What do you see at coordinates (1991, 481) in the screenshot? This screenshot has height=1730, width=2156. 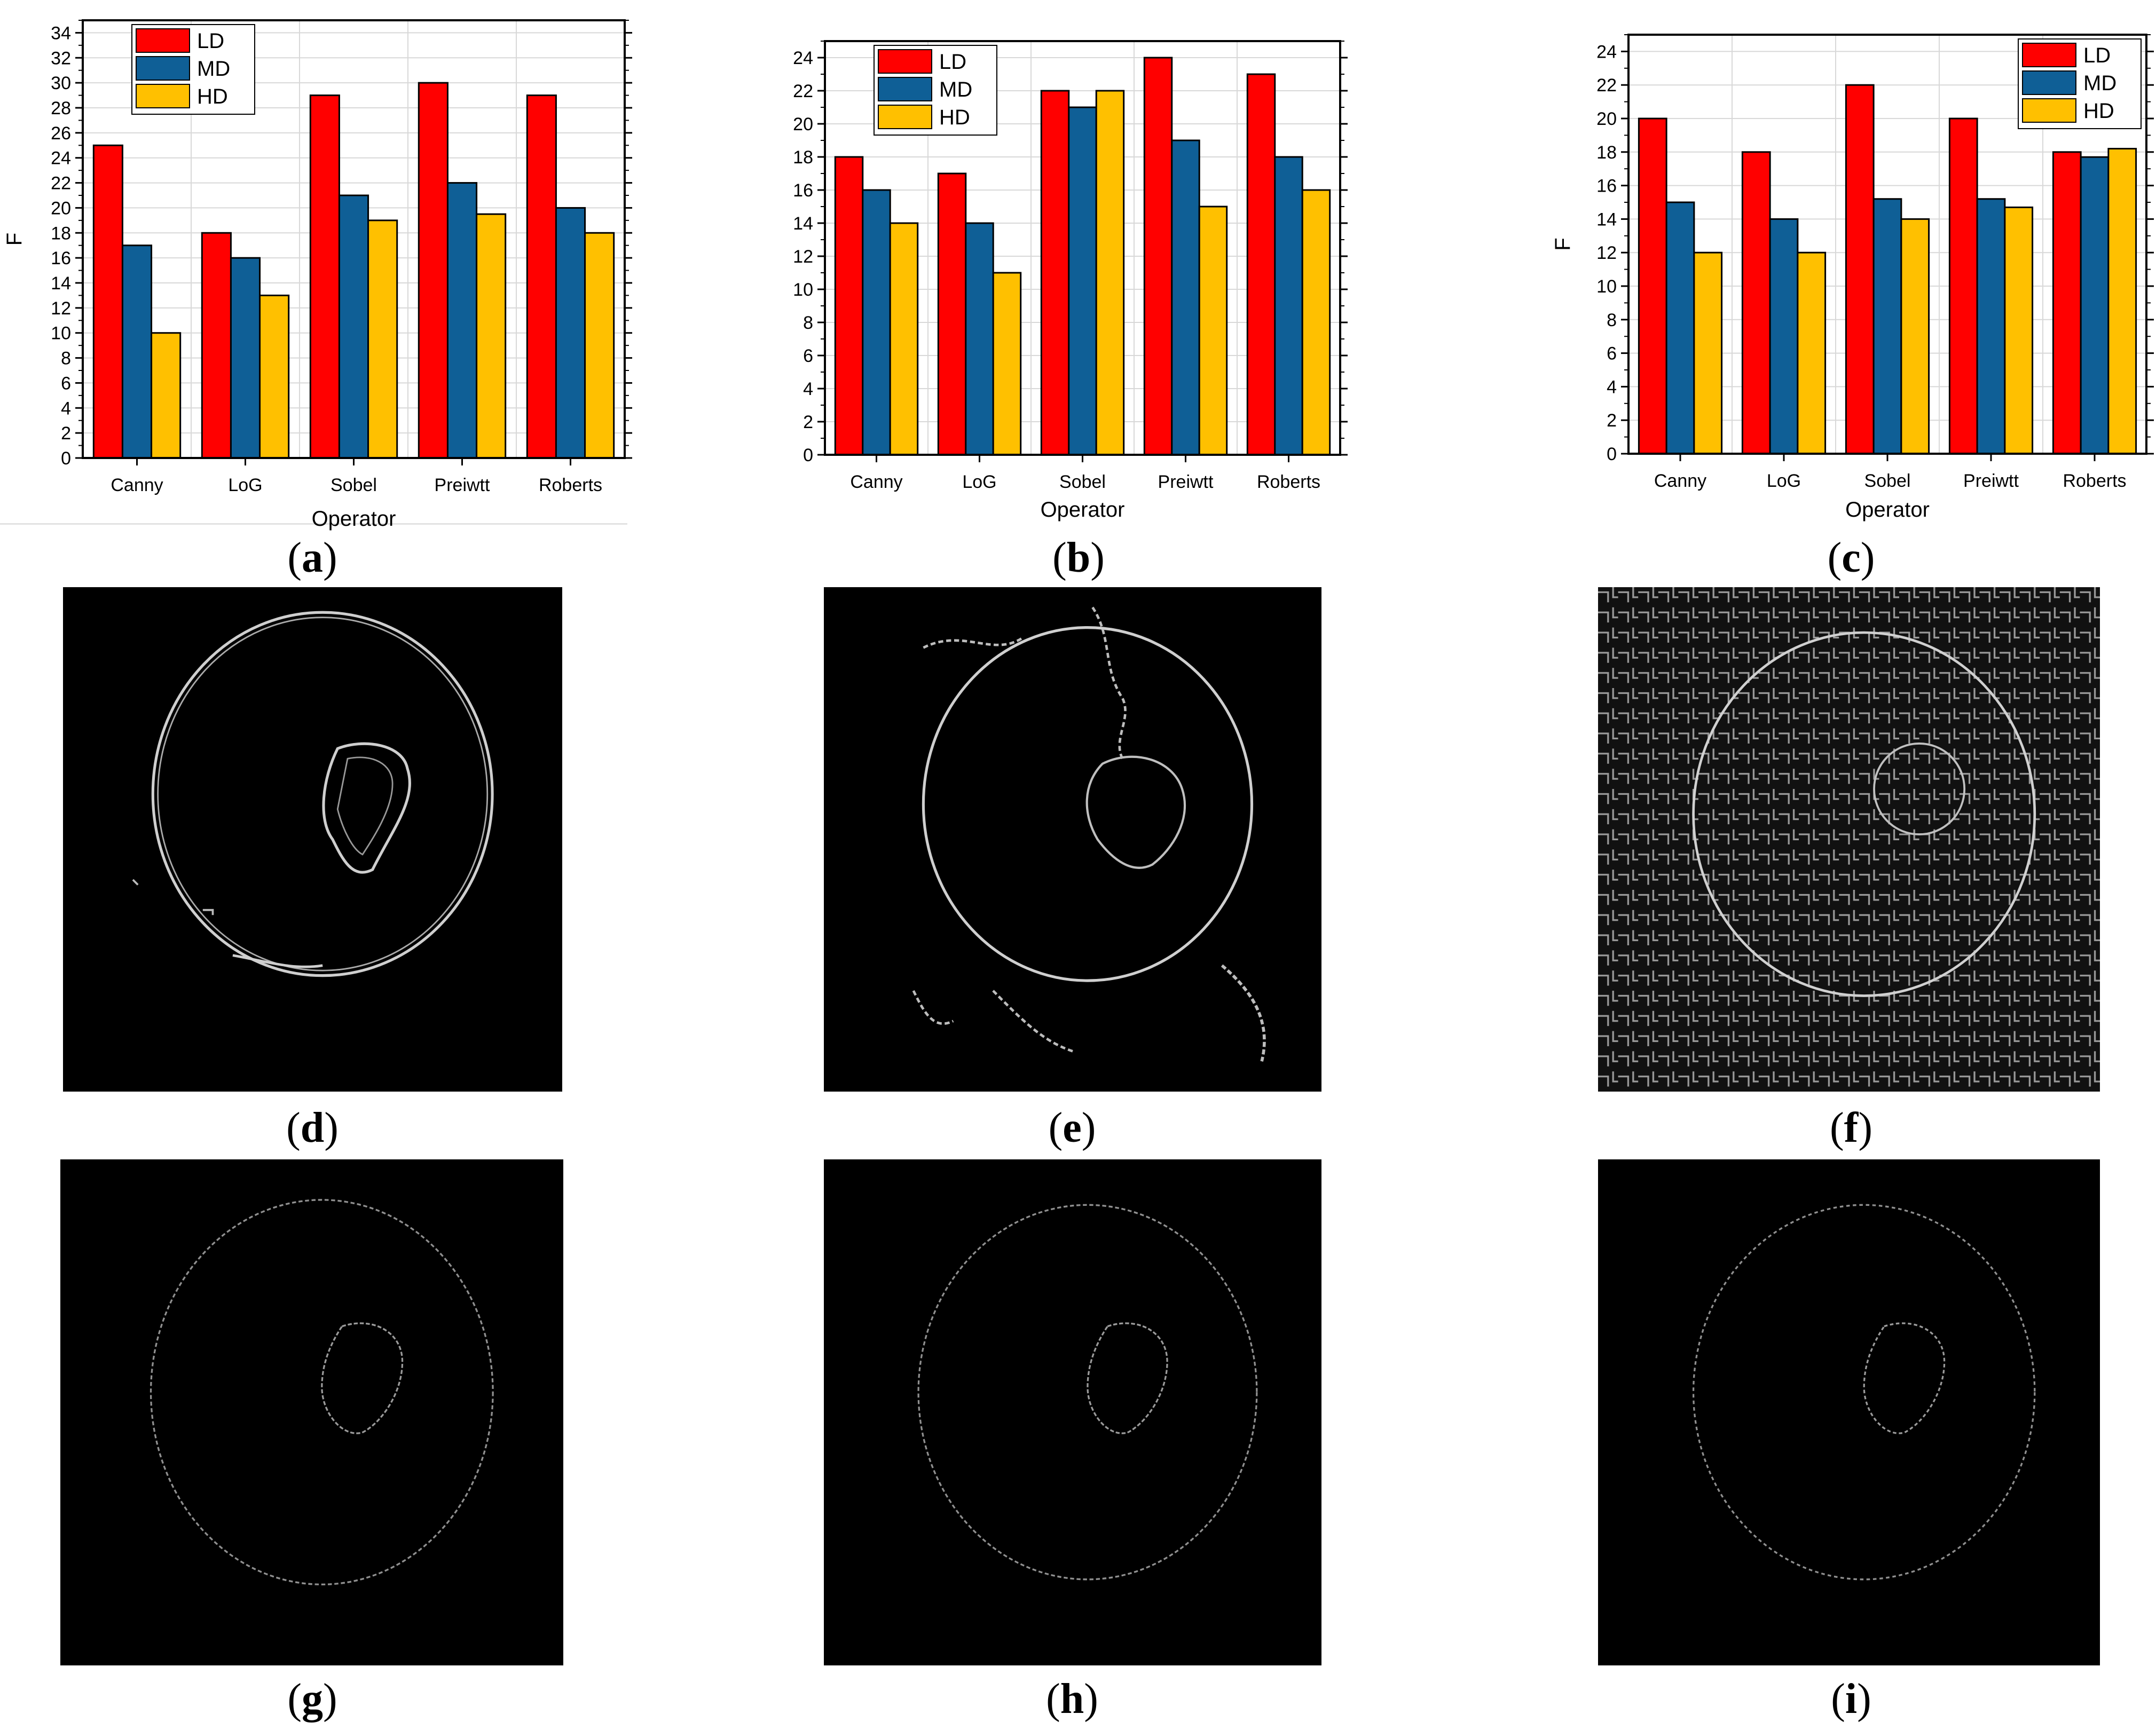 I see `x-tick-label: Preiwtt` at bounding box center [1991, 481].